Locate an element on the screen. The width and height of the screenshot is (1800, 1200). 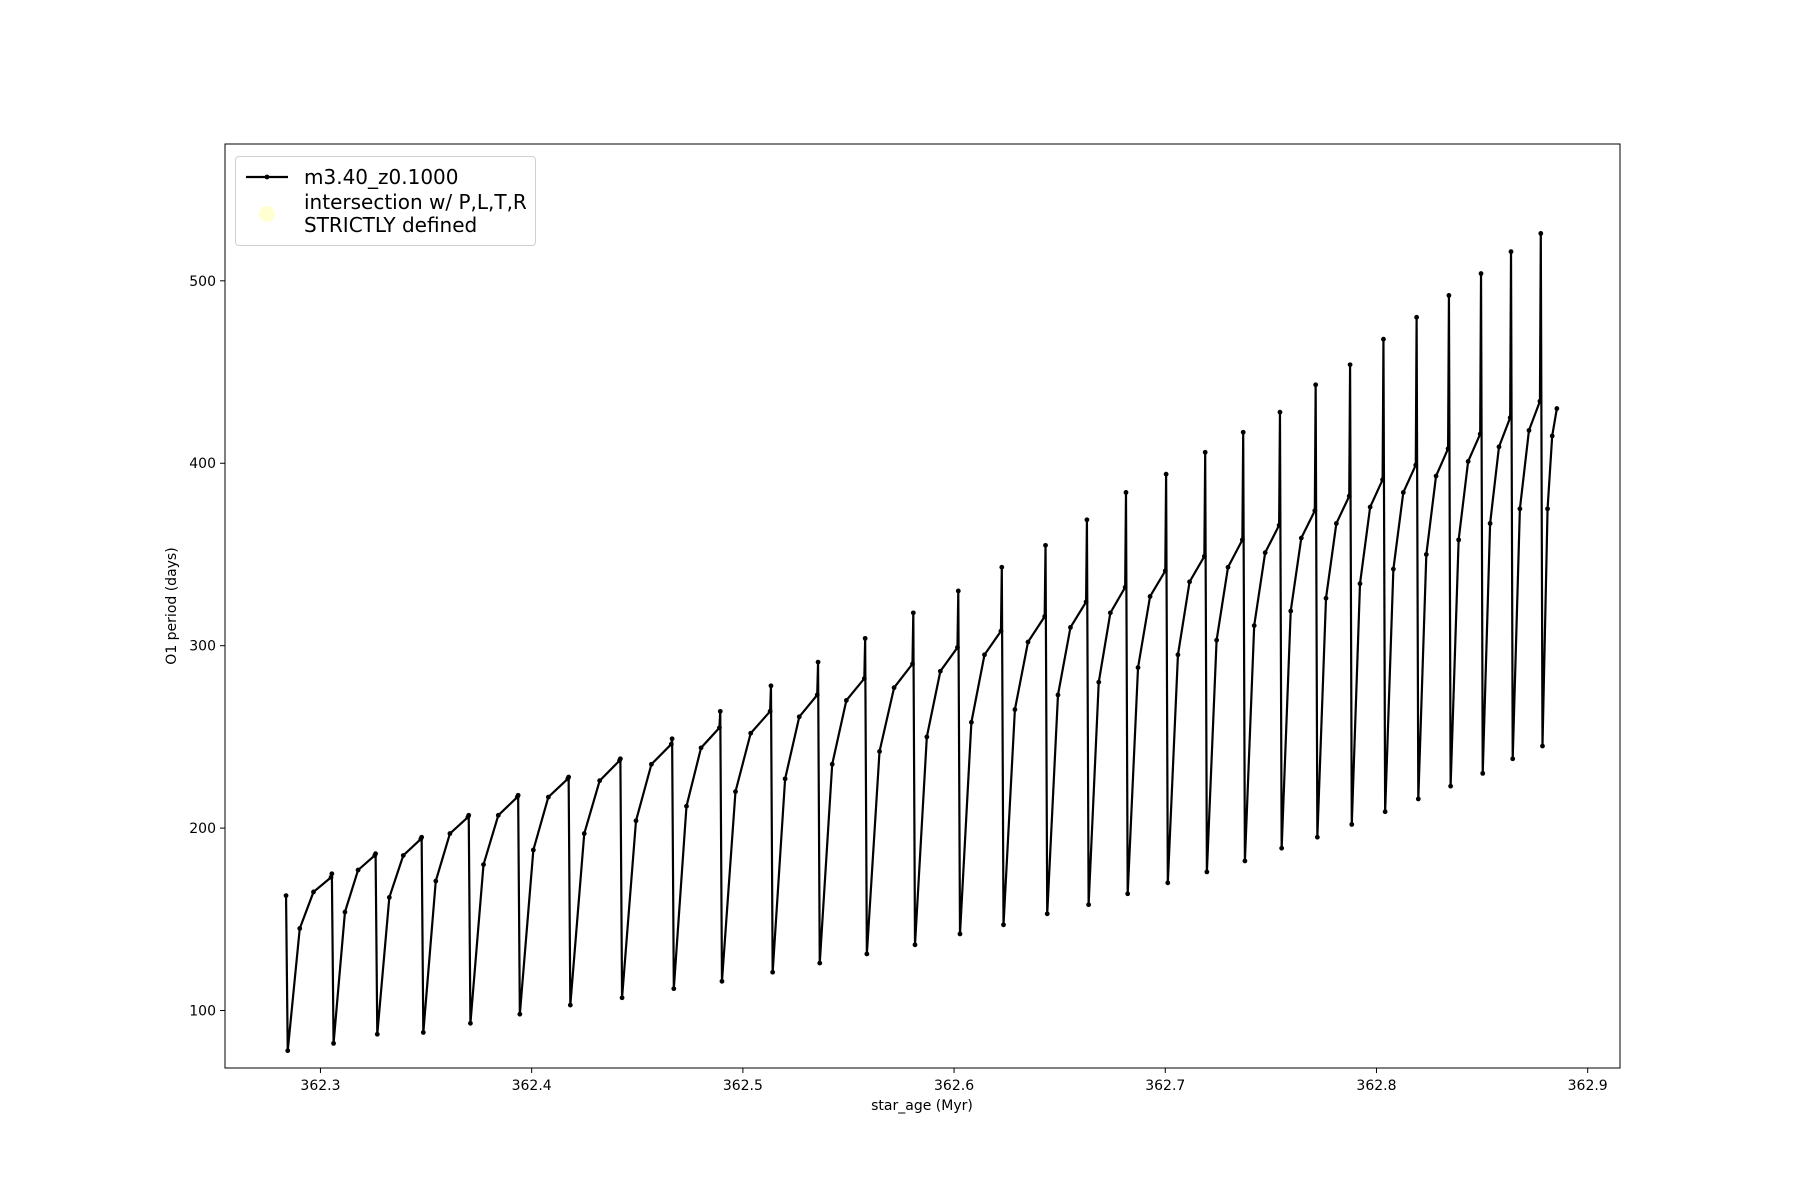
x-tick-label: 362.4 is located at coordinates (532, 1086).